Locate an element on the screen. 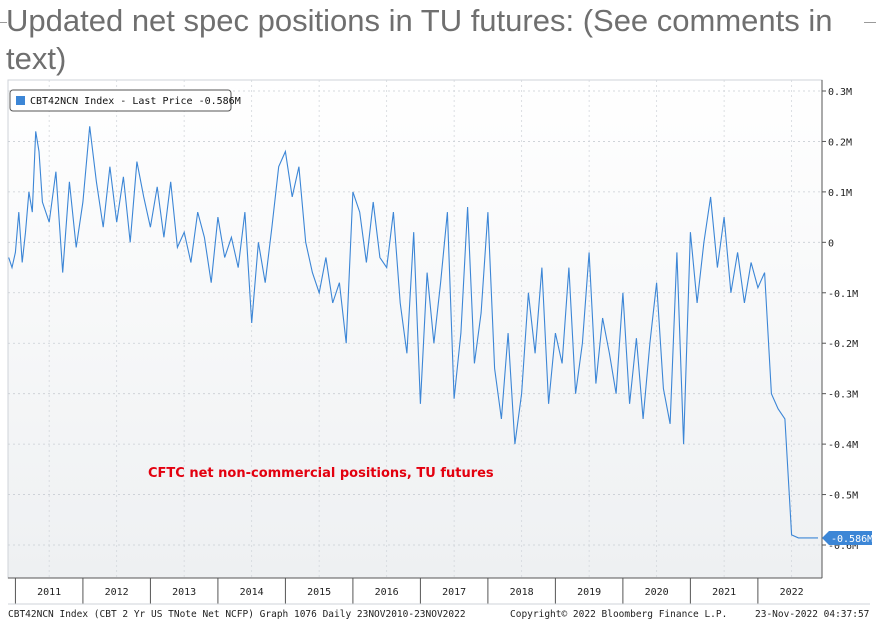 The image size is (876, 626). legend-box: CBT42NCN Index - Last Price -0.586M is located at coordinates (125, 100).